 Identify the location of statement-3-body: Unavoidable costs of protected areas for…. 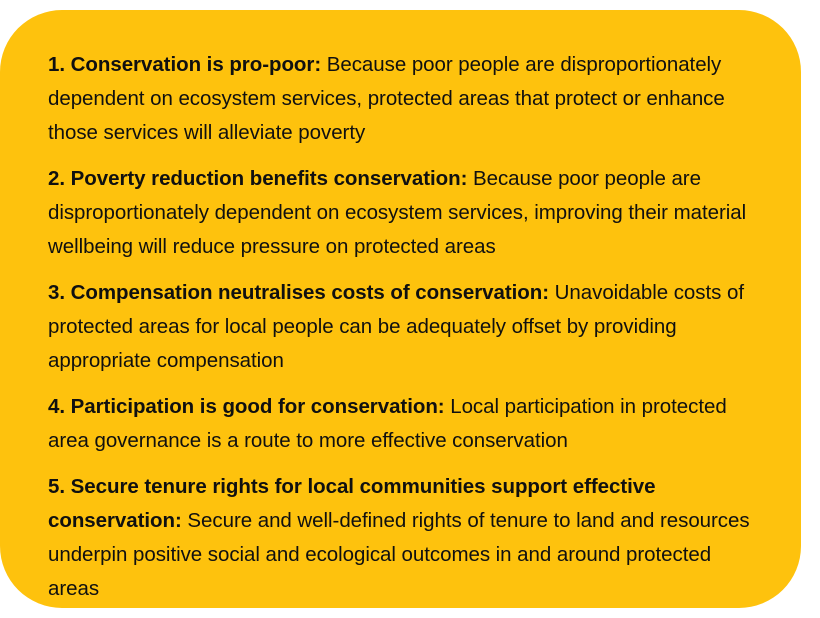
(396, 326).